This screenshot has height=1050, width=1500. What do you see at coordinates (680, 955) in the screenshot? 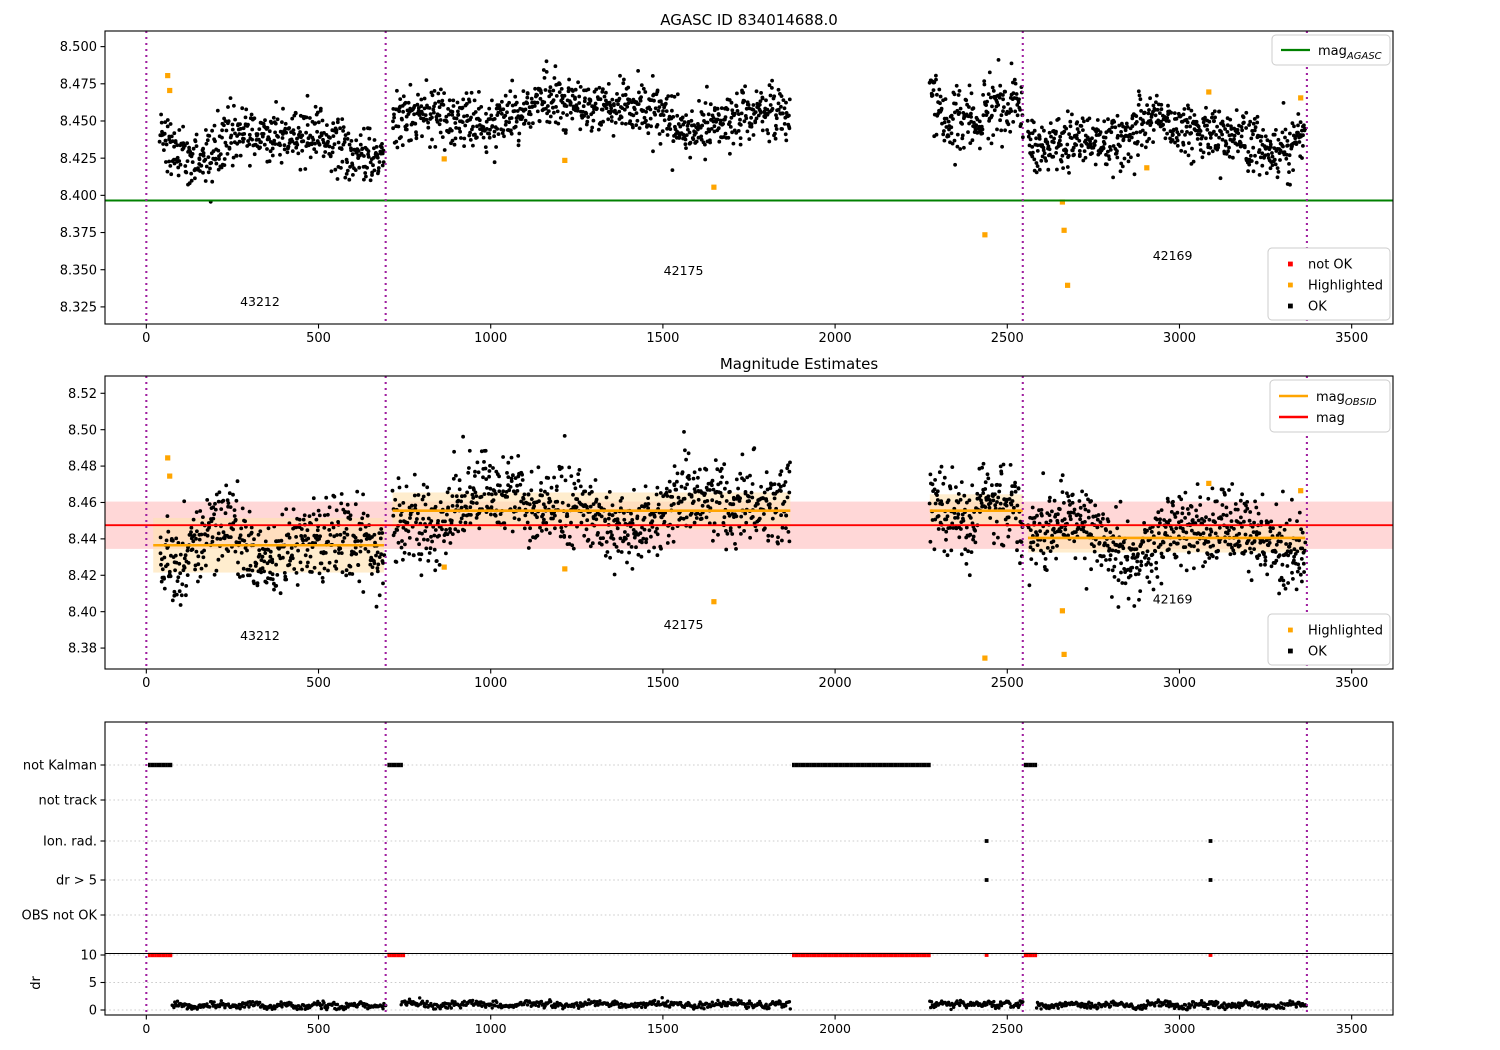
I see `dr-clipped-markers` at bounding box center [680, 955].